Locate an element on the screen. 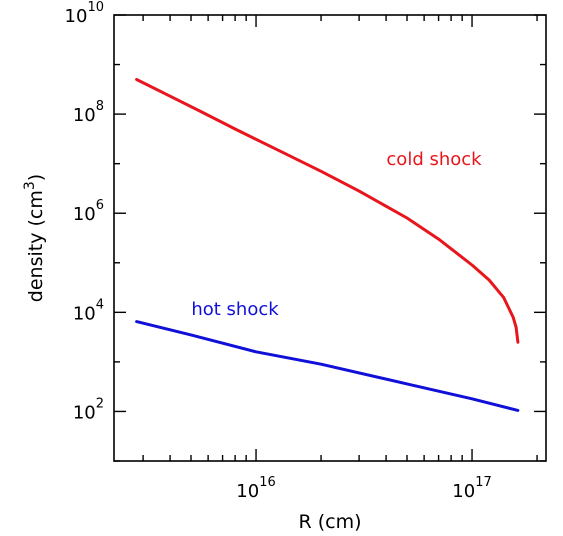  y-tick-label: 10¹⁰ is located at coordinates (84, 13).